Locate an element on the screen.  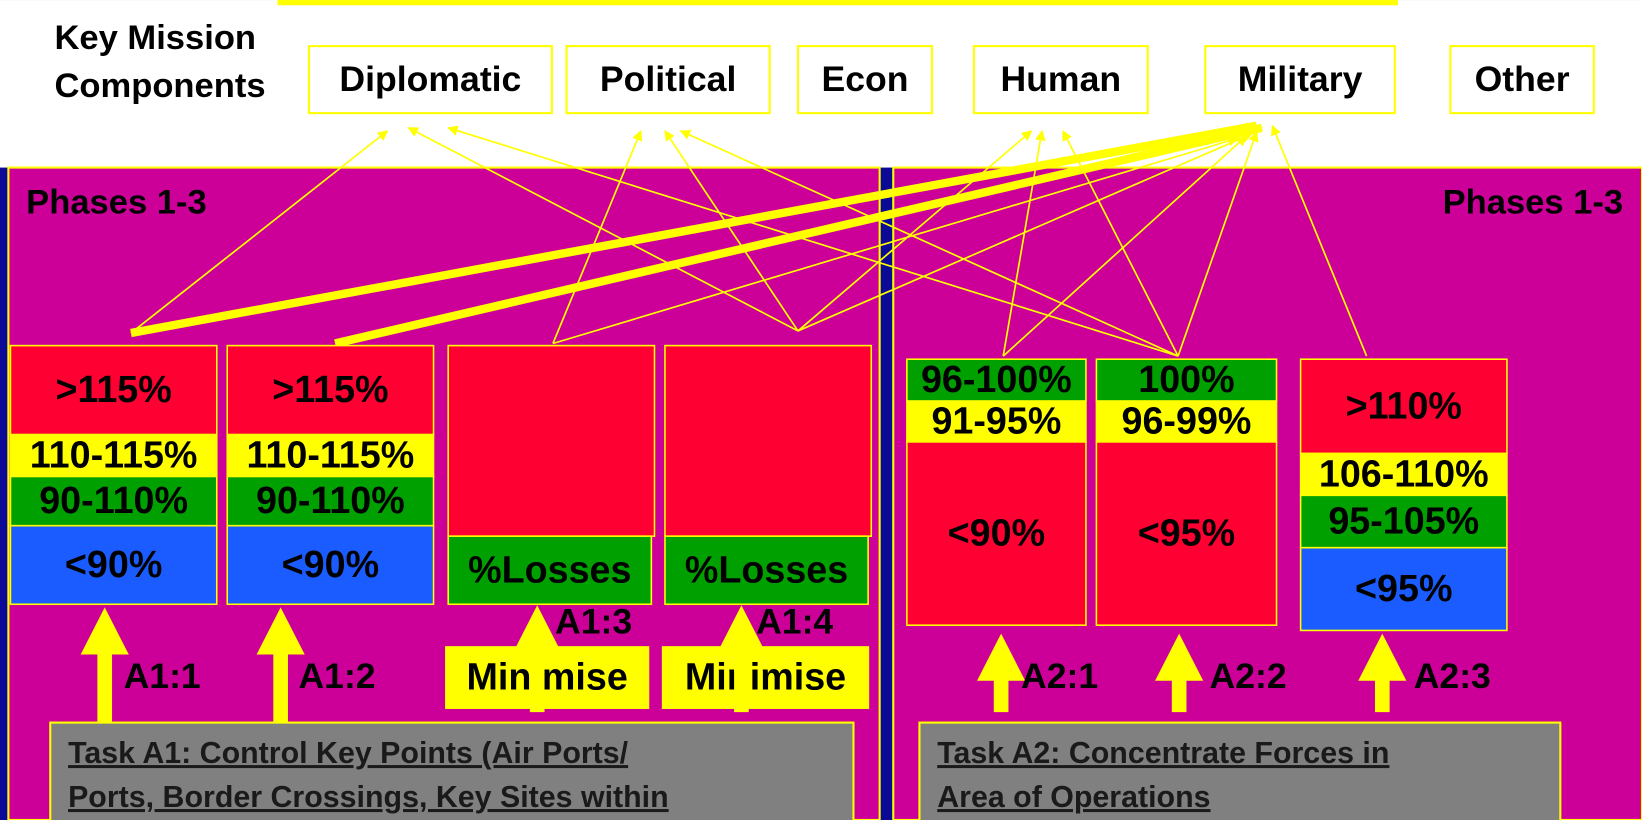
gauge-label: 96-99% is located at coordinates (1187, 421).